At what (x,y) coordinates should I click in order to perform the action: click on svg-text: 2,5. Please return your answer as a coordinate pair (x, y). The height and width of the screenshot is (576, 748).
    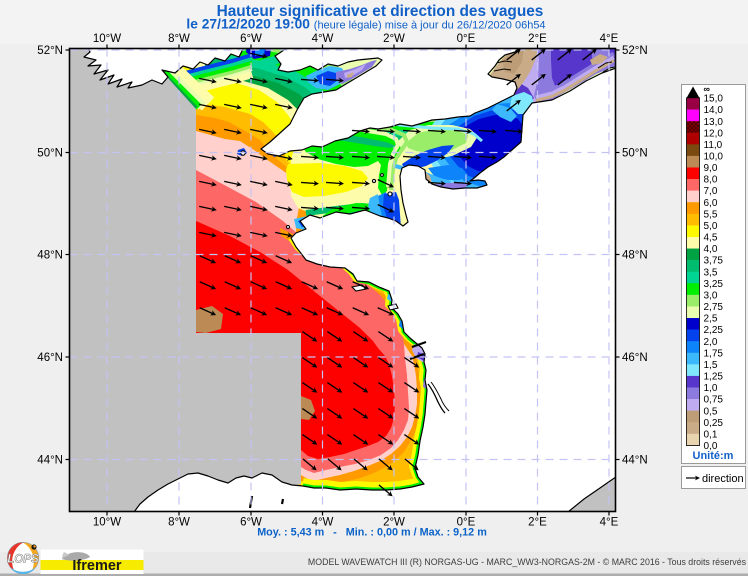
    Looking at the image, I should click on (711, 319).